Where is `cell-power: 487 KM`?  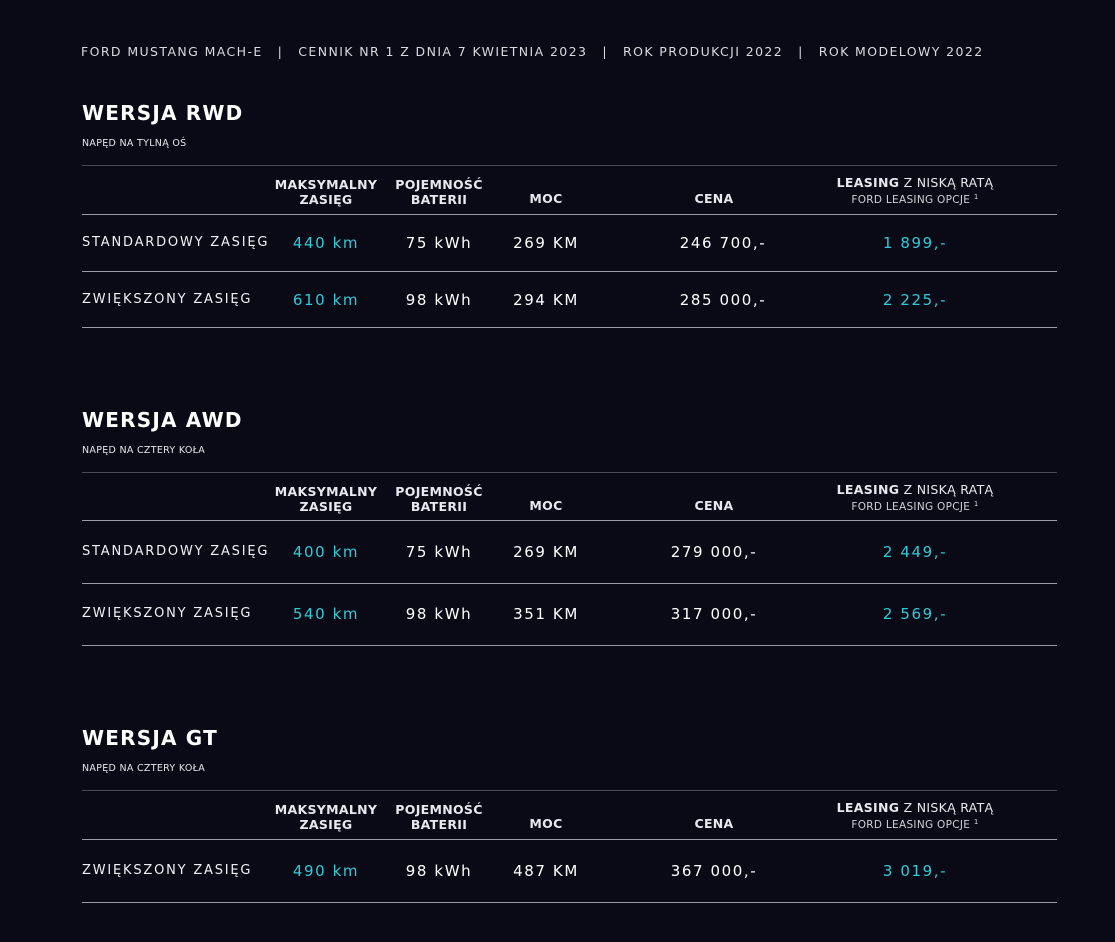
cell-power: 487 KM is located at coordinates (546, 871).